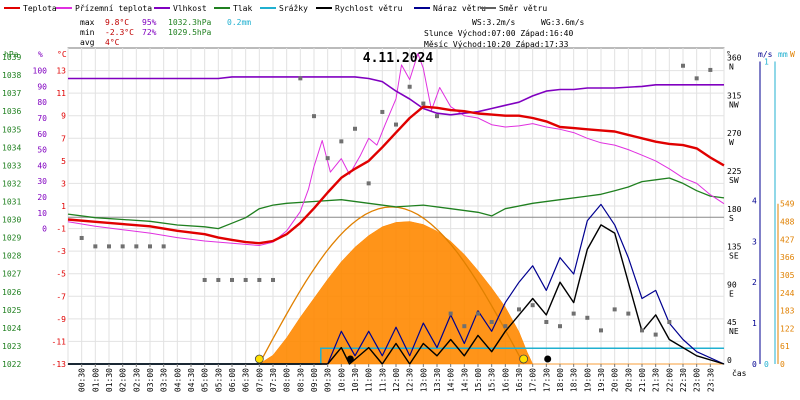 The image size is (800, 400). Describe the element at coordinates (42, 150) in the screenshot. I see `tick-humidity: 50` at that location.